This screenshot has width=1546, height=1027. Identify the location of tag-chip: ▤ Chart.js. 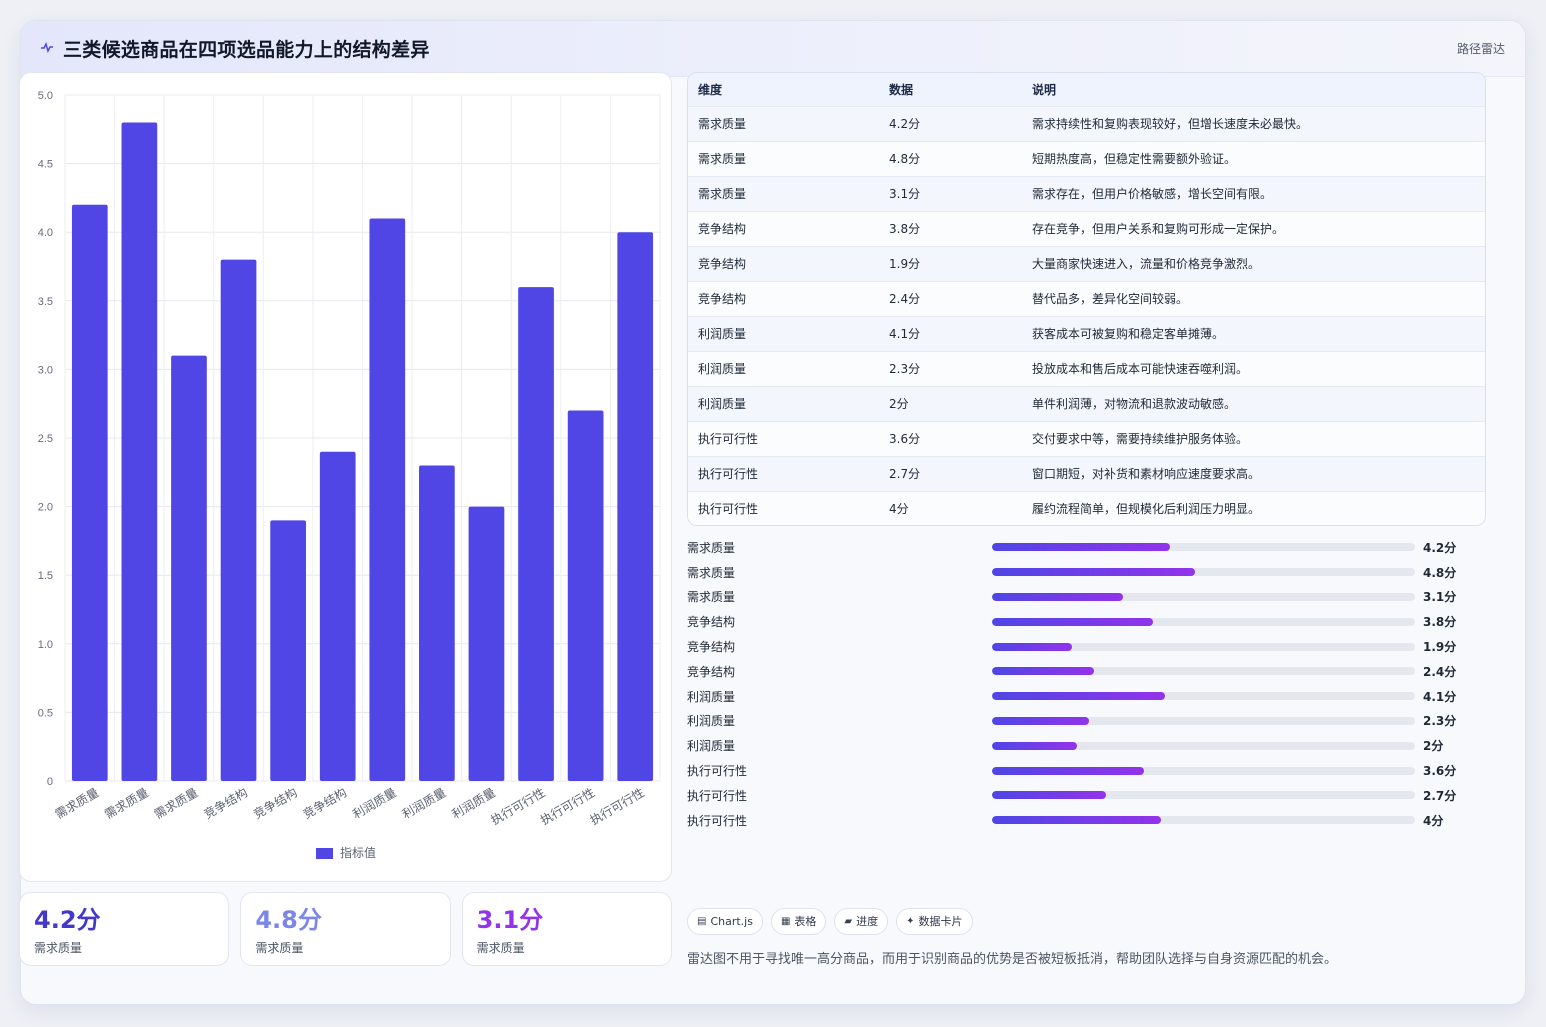
(725, 921).